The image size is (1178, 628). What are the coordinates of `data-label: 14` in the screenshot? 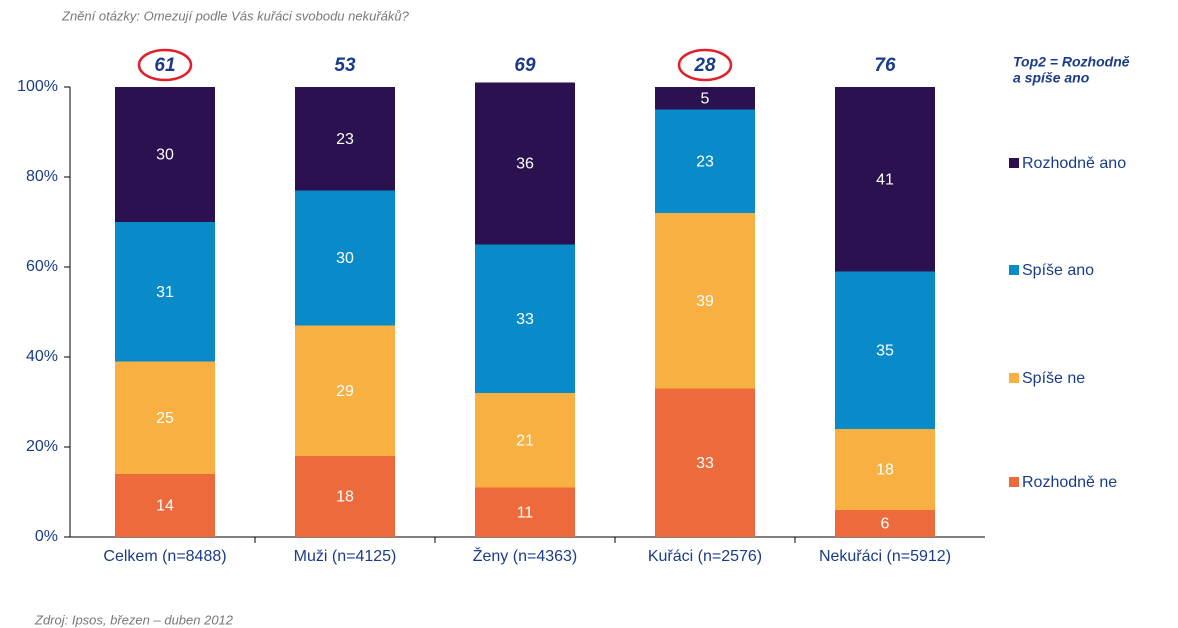 It's located at (165, 506).